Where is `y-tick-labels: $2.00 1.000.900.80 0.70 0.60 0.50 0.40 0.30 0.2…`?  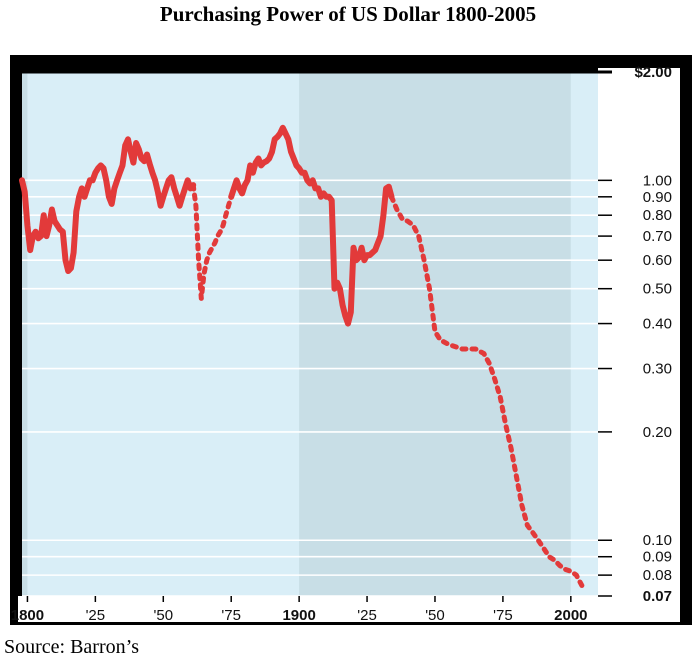 y-tick-labels: $2.00 1.000.900.80 0.70 0.60 0.50 0.40 0.30 0.2… is located at coordinates (653, 334).